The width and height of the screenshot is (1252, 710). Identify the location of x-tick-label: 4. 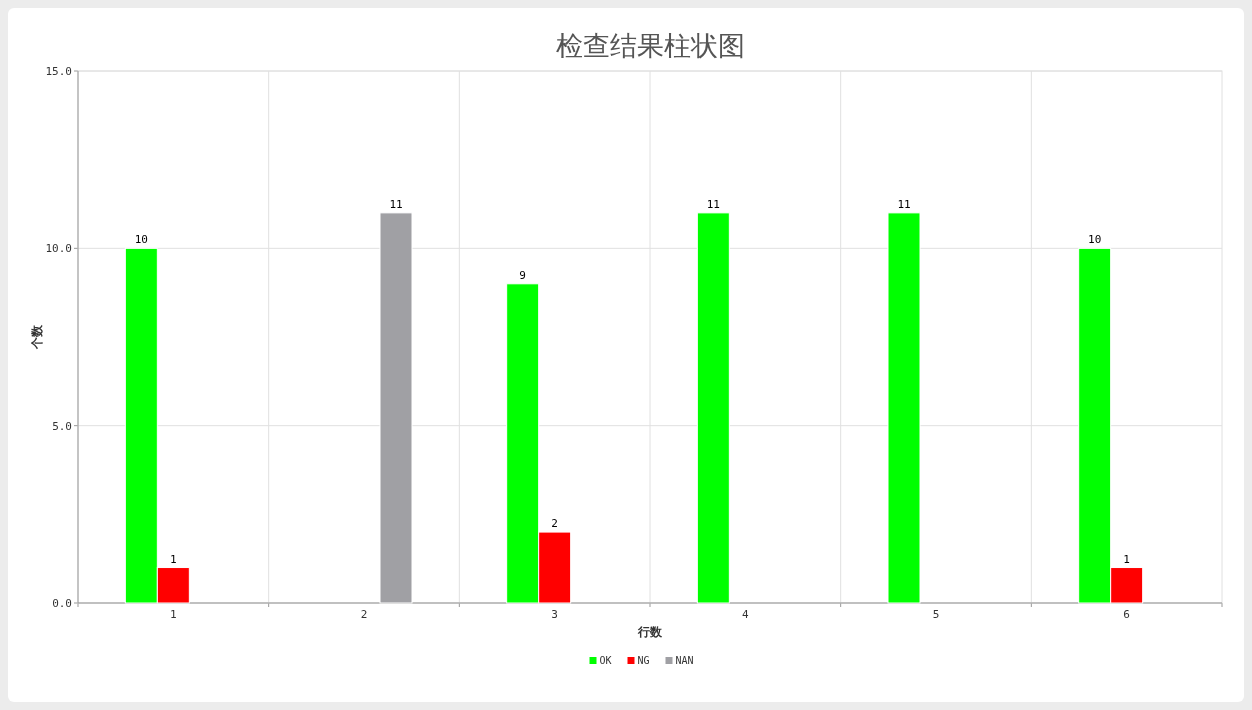
(746, 614).